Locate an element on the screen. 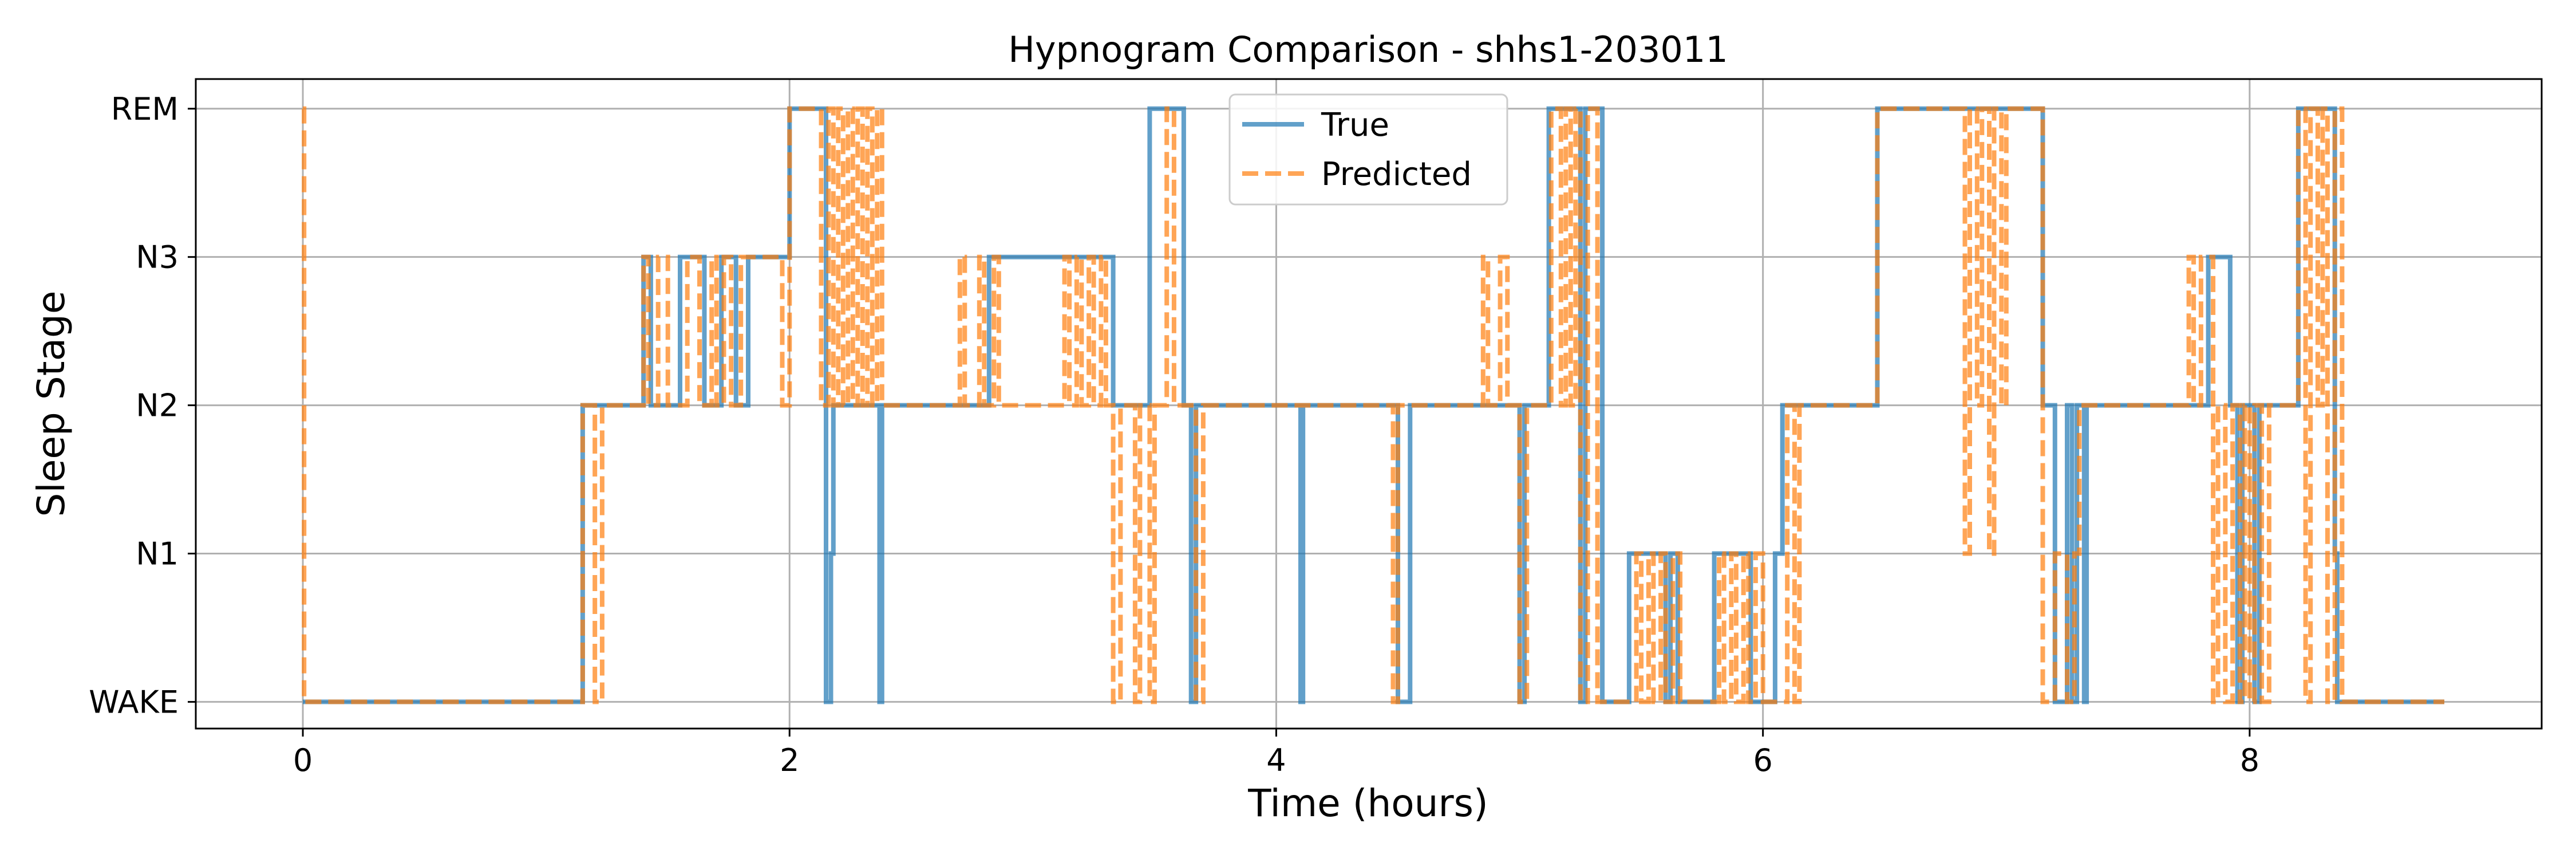 This screenshot has width=2576, height=862. x-tick-label-1: 2 is located at coordinates (789, 760).